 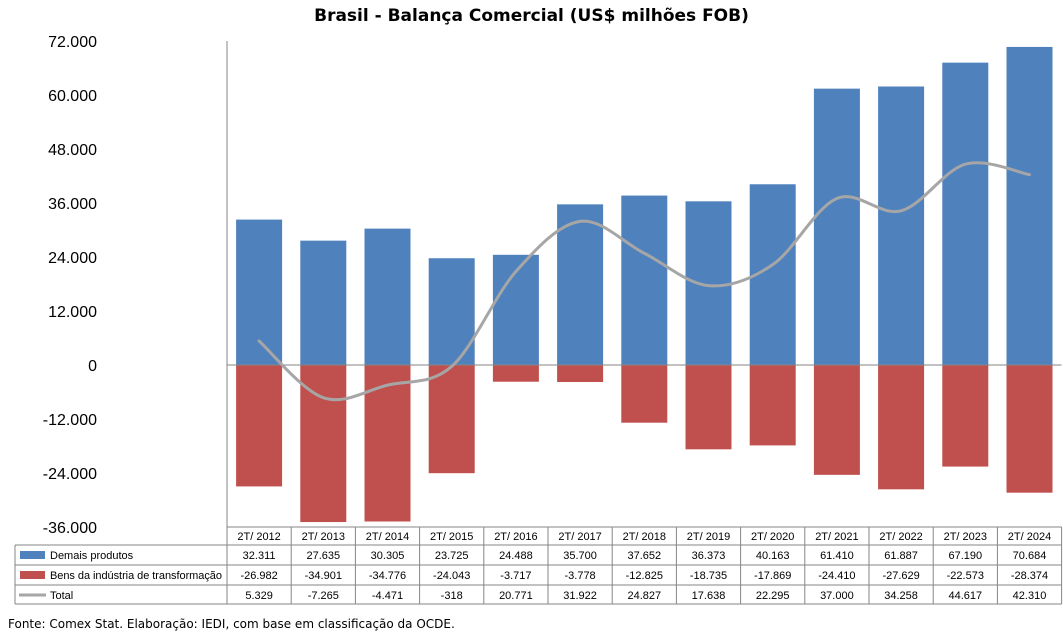 What do you see at coordinates (773, 556) in the screenshot?
I see `data-label: 40.163` at bounding box center [773, 556].